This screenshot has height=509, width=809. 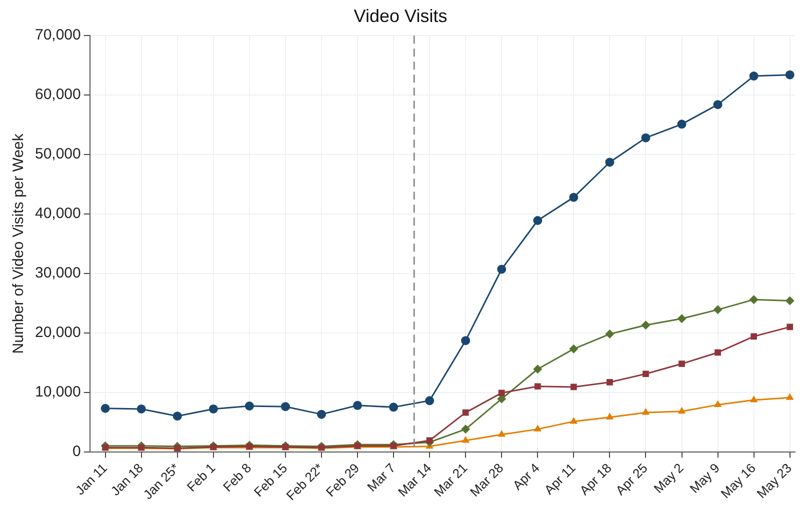 What do you see at coordinates (631, 479) in the screenshot?
I see `x-tick-label: Apr 25` at bounding box center [631, 479].